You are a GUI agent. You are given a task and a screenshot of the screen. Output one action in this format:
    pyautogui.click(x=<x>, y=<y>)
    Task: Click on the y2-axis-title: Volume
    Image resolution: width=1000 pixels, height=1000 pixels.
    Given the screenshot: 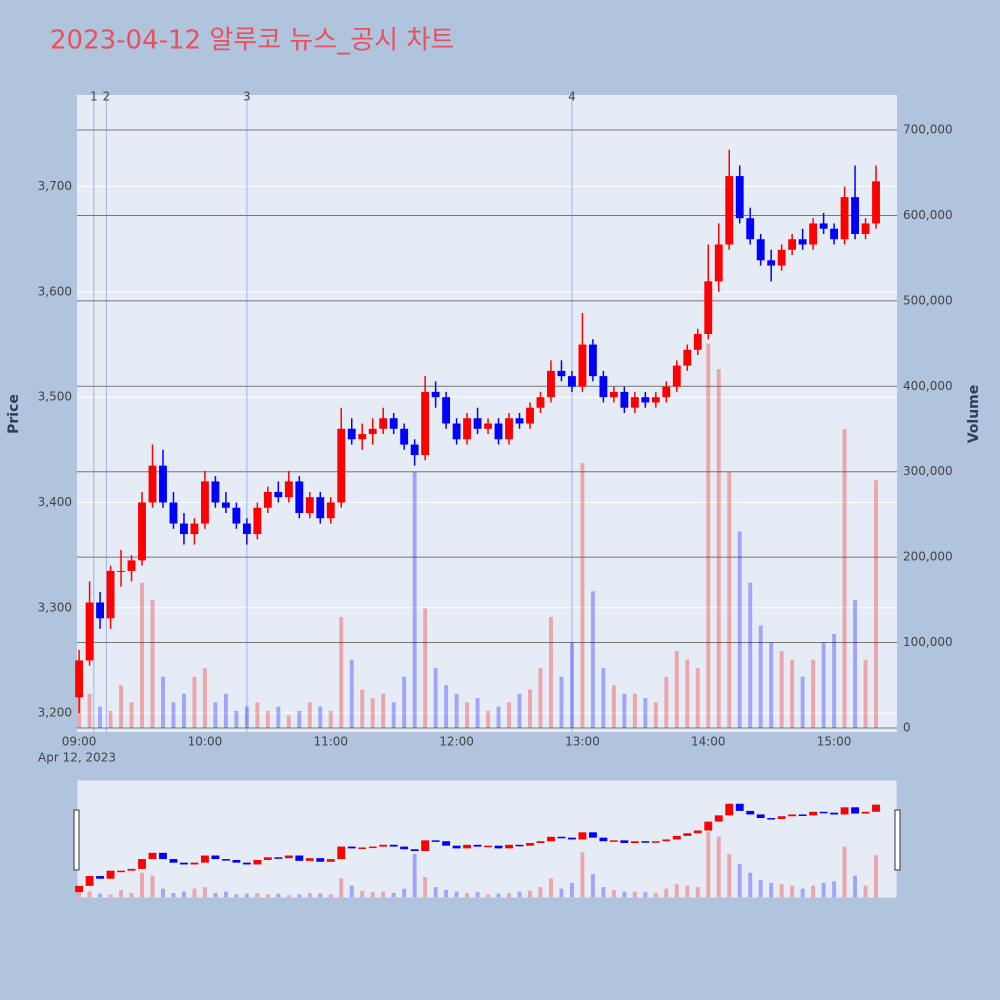 What is the action you would take?
    pyautogui.click(x=974, y=414)
    